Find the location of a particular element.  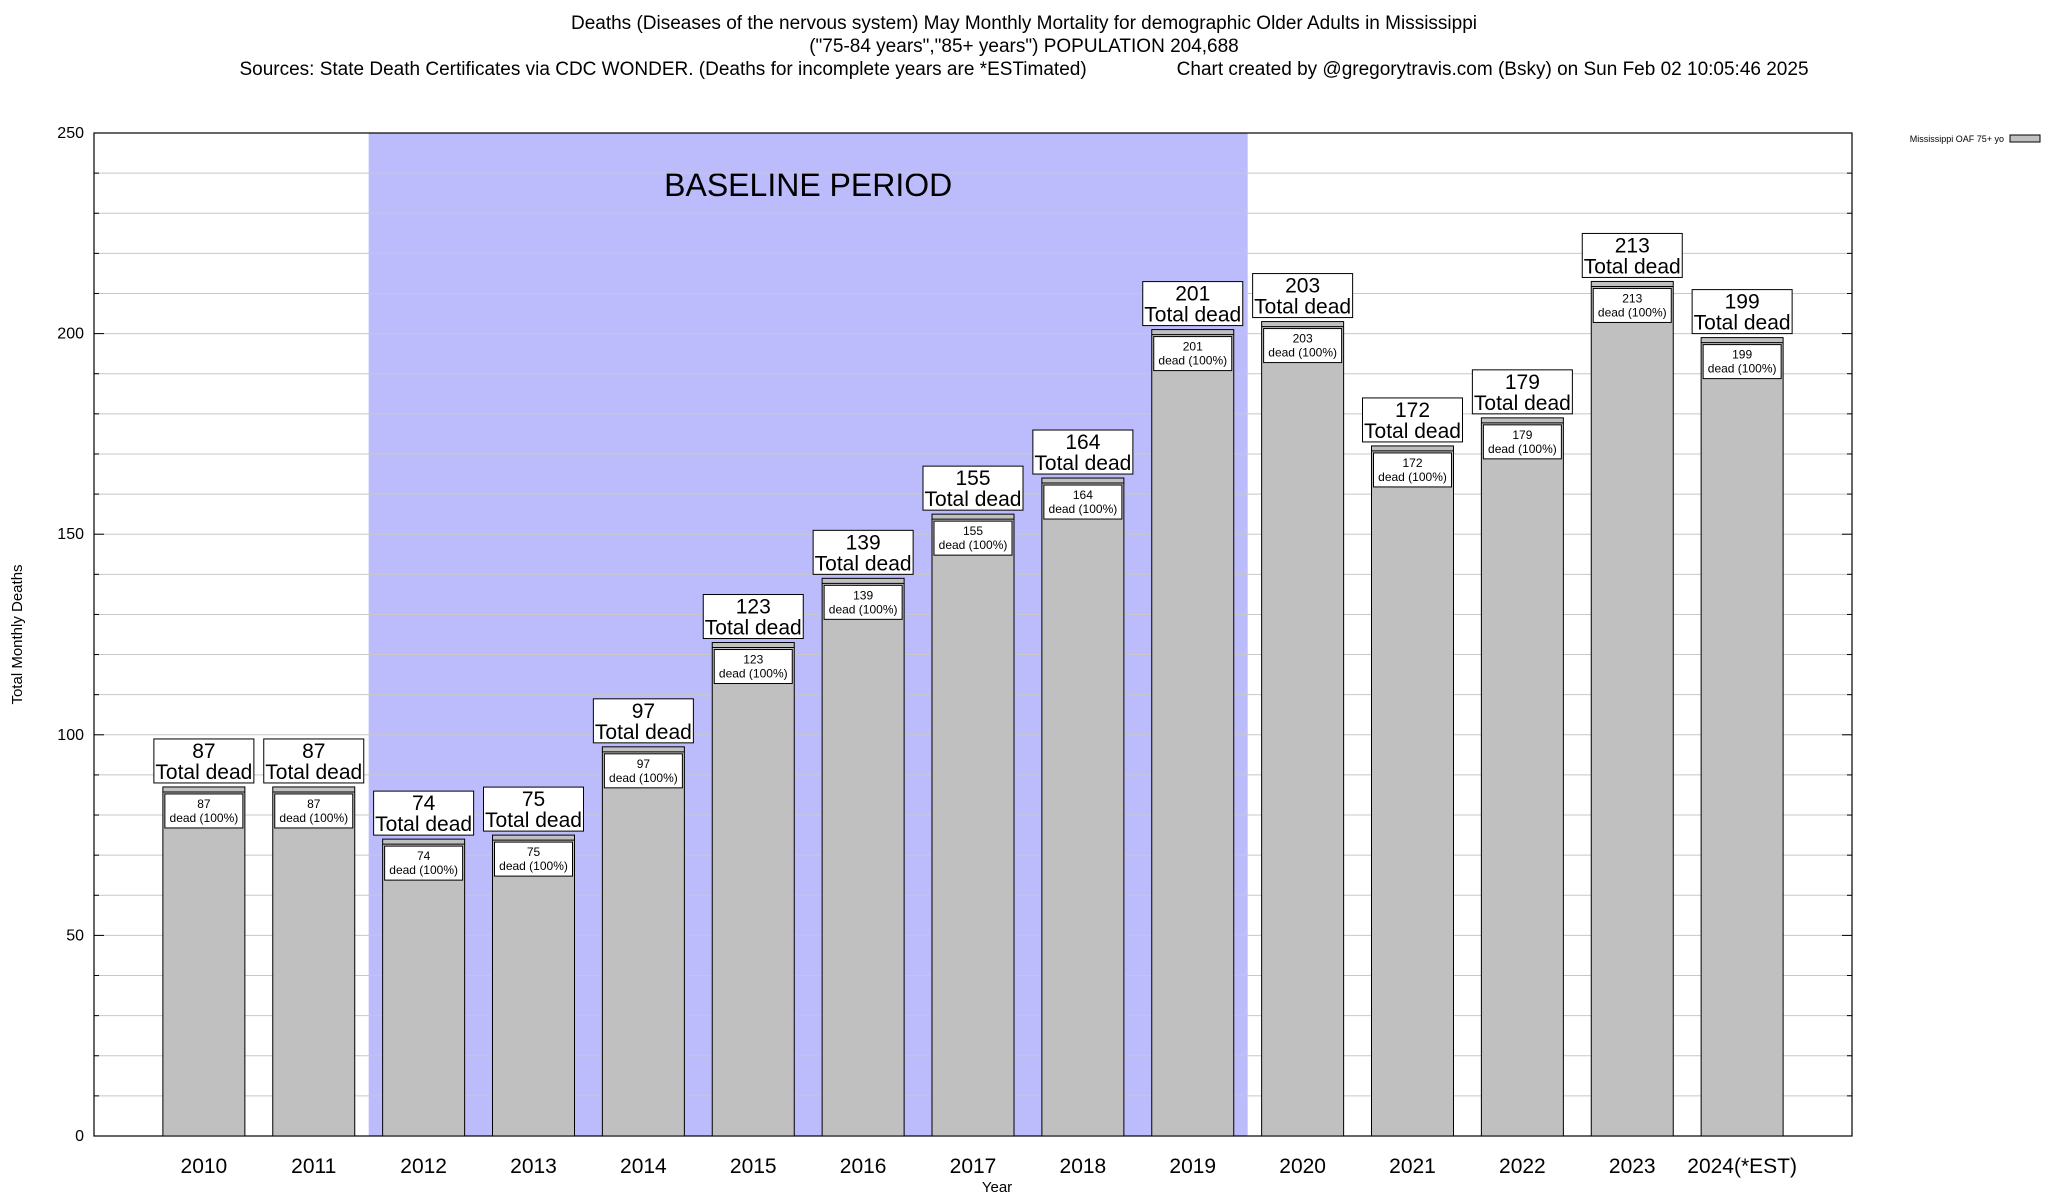

y-tick-label: 200 is located at coordinates (70, 334).